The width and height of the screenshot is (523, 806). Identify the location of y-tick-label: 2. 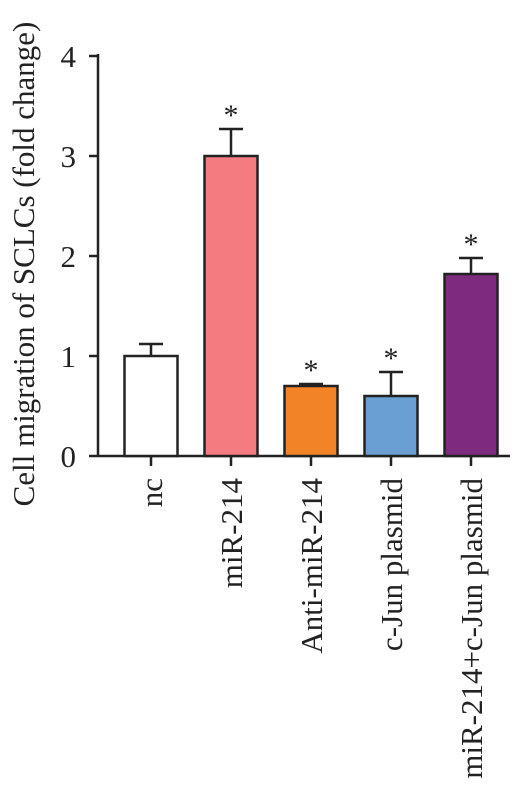
(69, 256).